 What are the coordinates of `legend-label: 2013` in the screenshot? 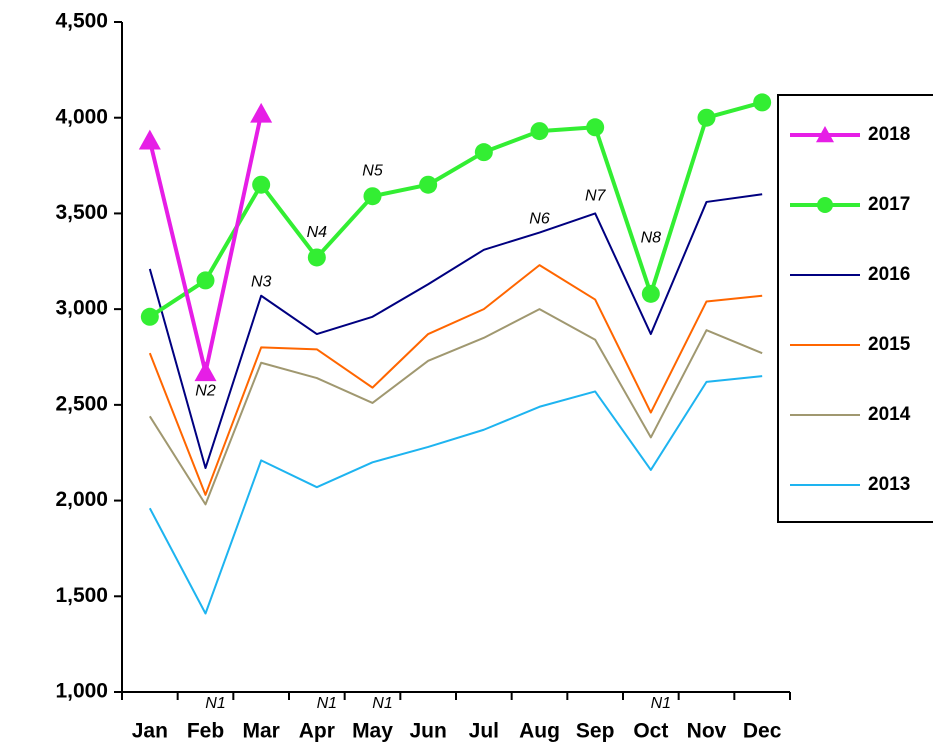 It's located at (889, 484).